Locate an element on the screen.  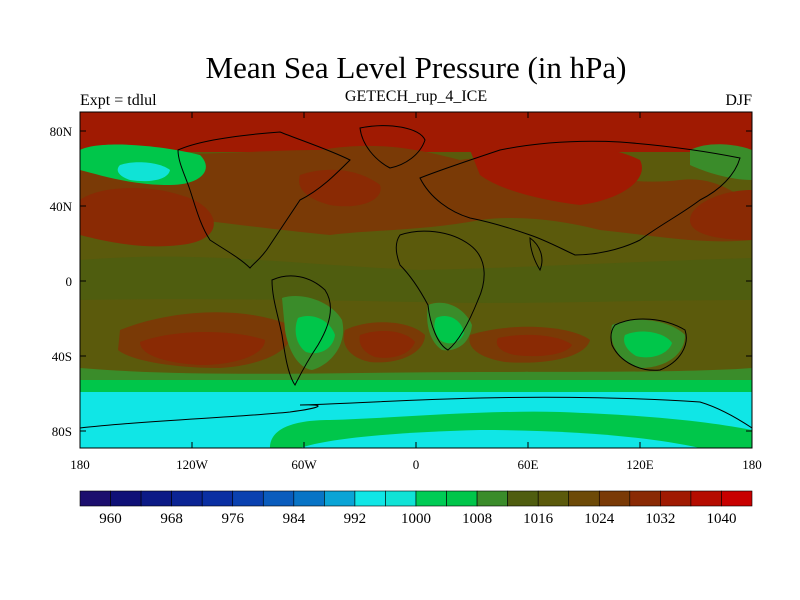
colorbar-label: 992 is located at coordinates (355, 519).